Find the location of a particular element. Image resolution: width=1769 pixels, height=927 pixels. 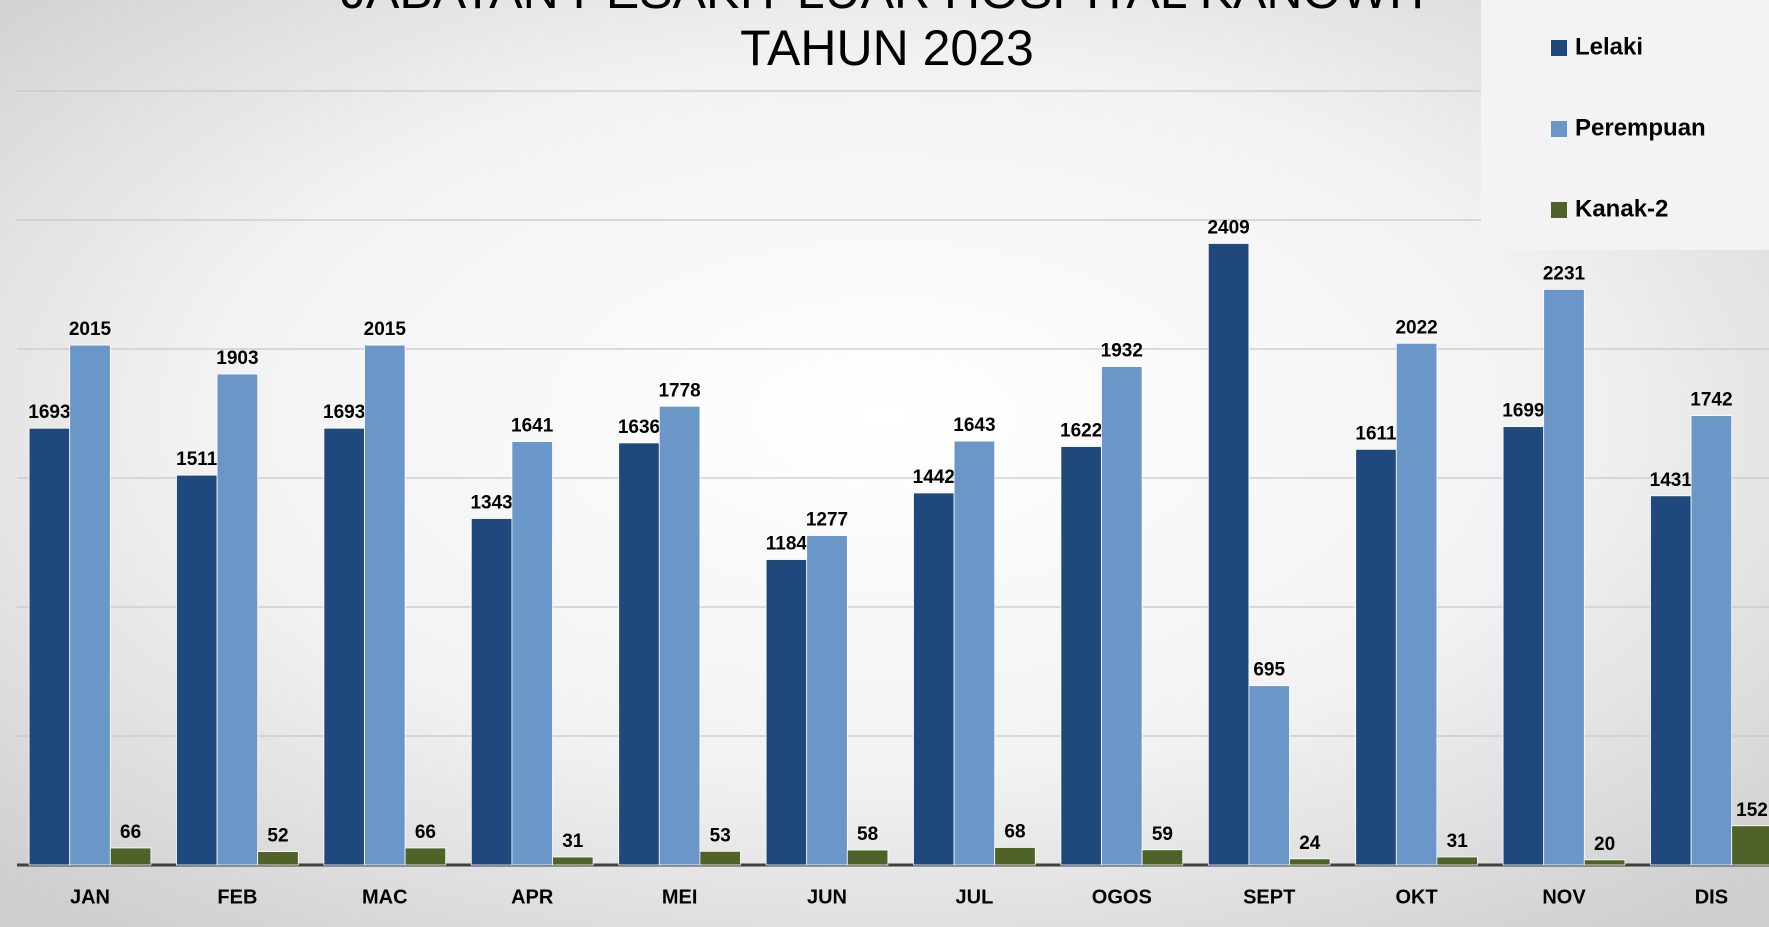

data-label: 695 is located at coordinates (1269, 670).